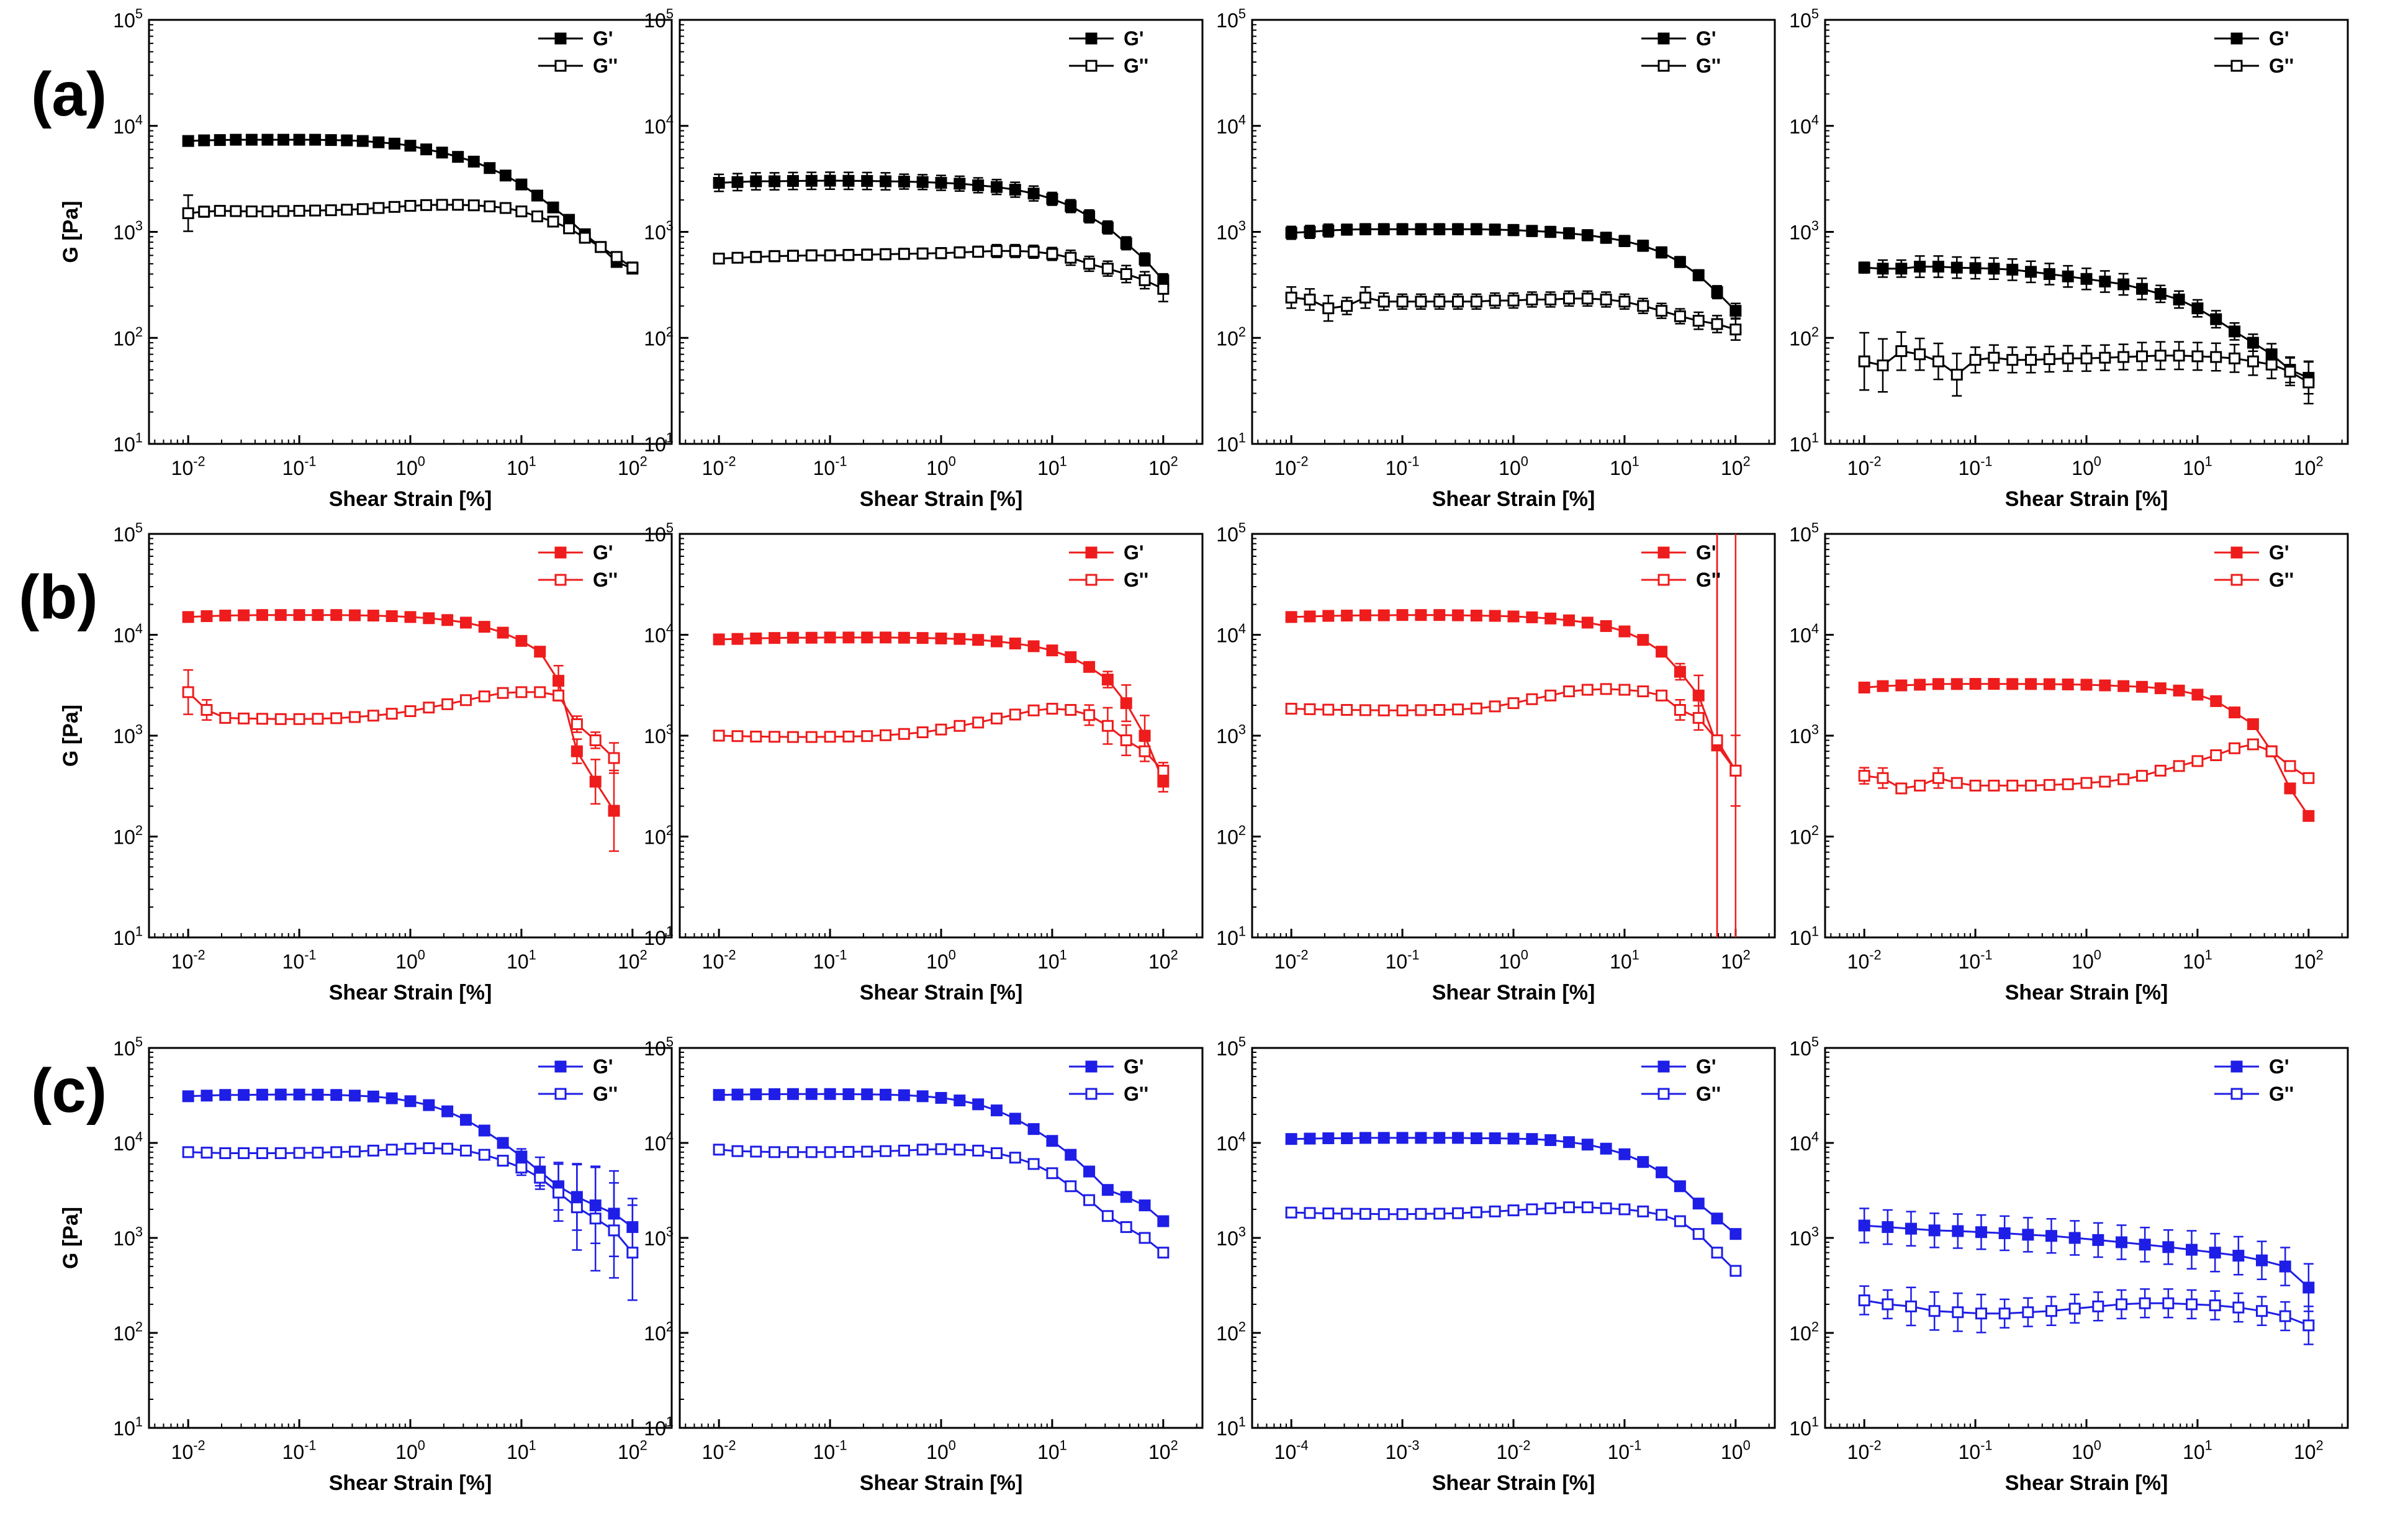 Image resolution: width=2408 pixels, height=1521 pixels. I want to click on series-g-double-prime, so click(1514, 1239).